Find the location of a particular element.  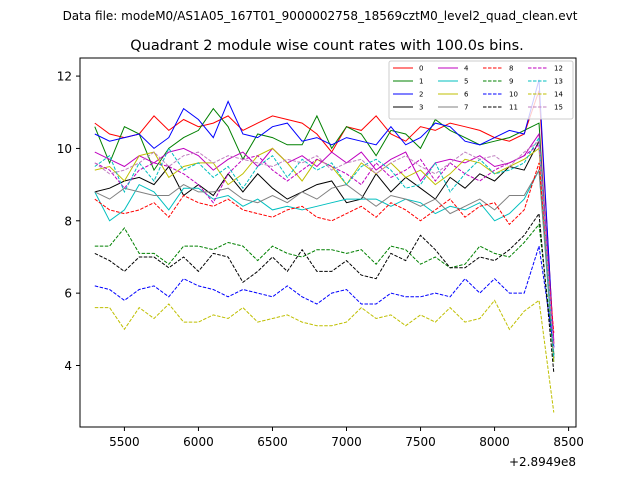

legend-label-1: 1 is located at coordinates (421, 82).